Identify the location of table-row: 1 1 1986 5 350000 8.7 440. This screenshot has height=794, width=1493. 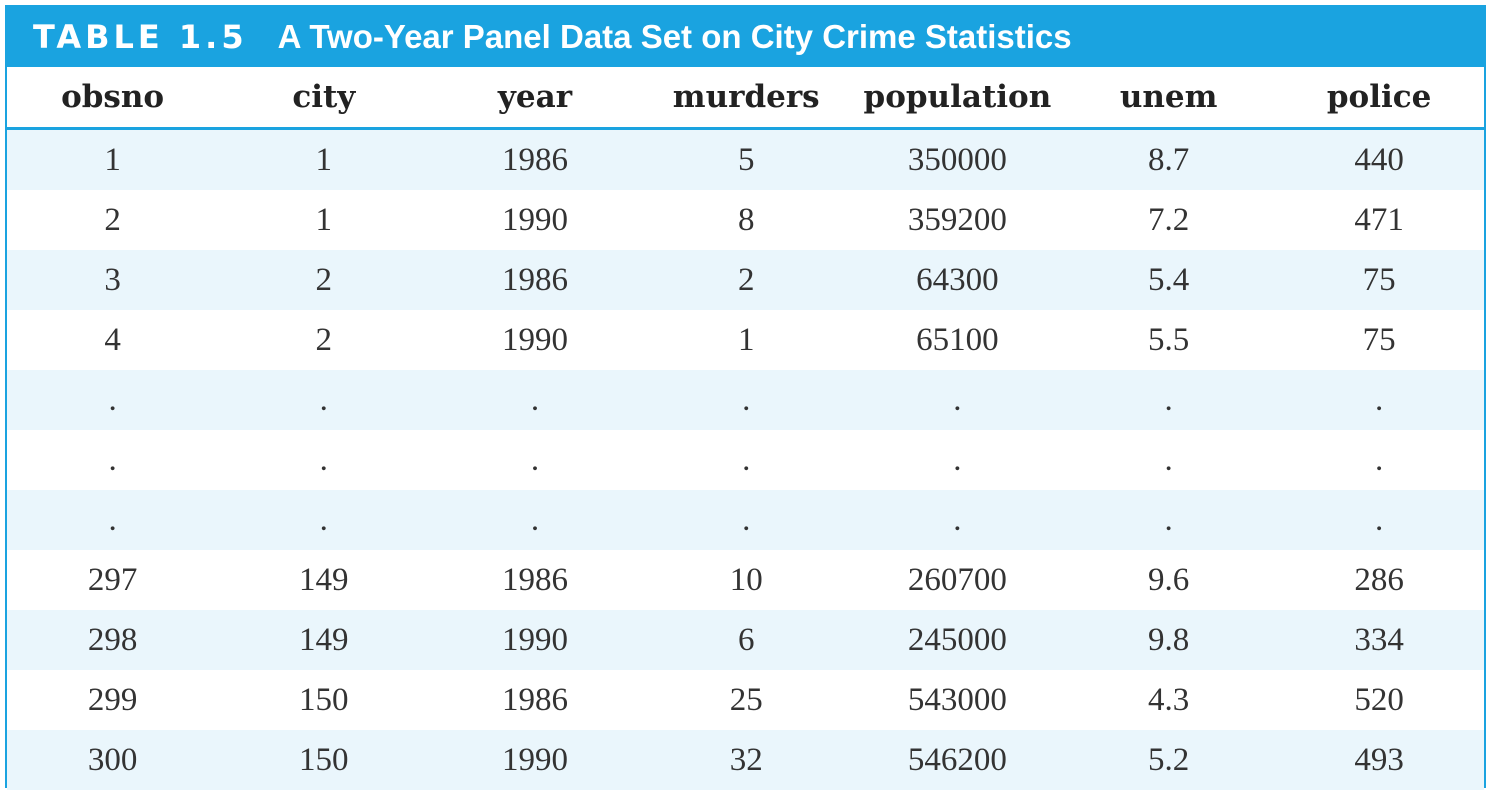
(745, 159).